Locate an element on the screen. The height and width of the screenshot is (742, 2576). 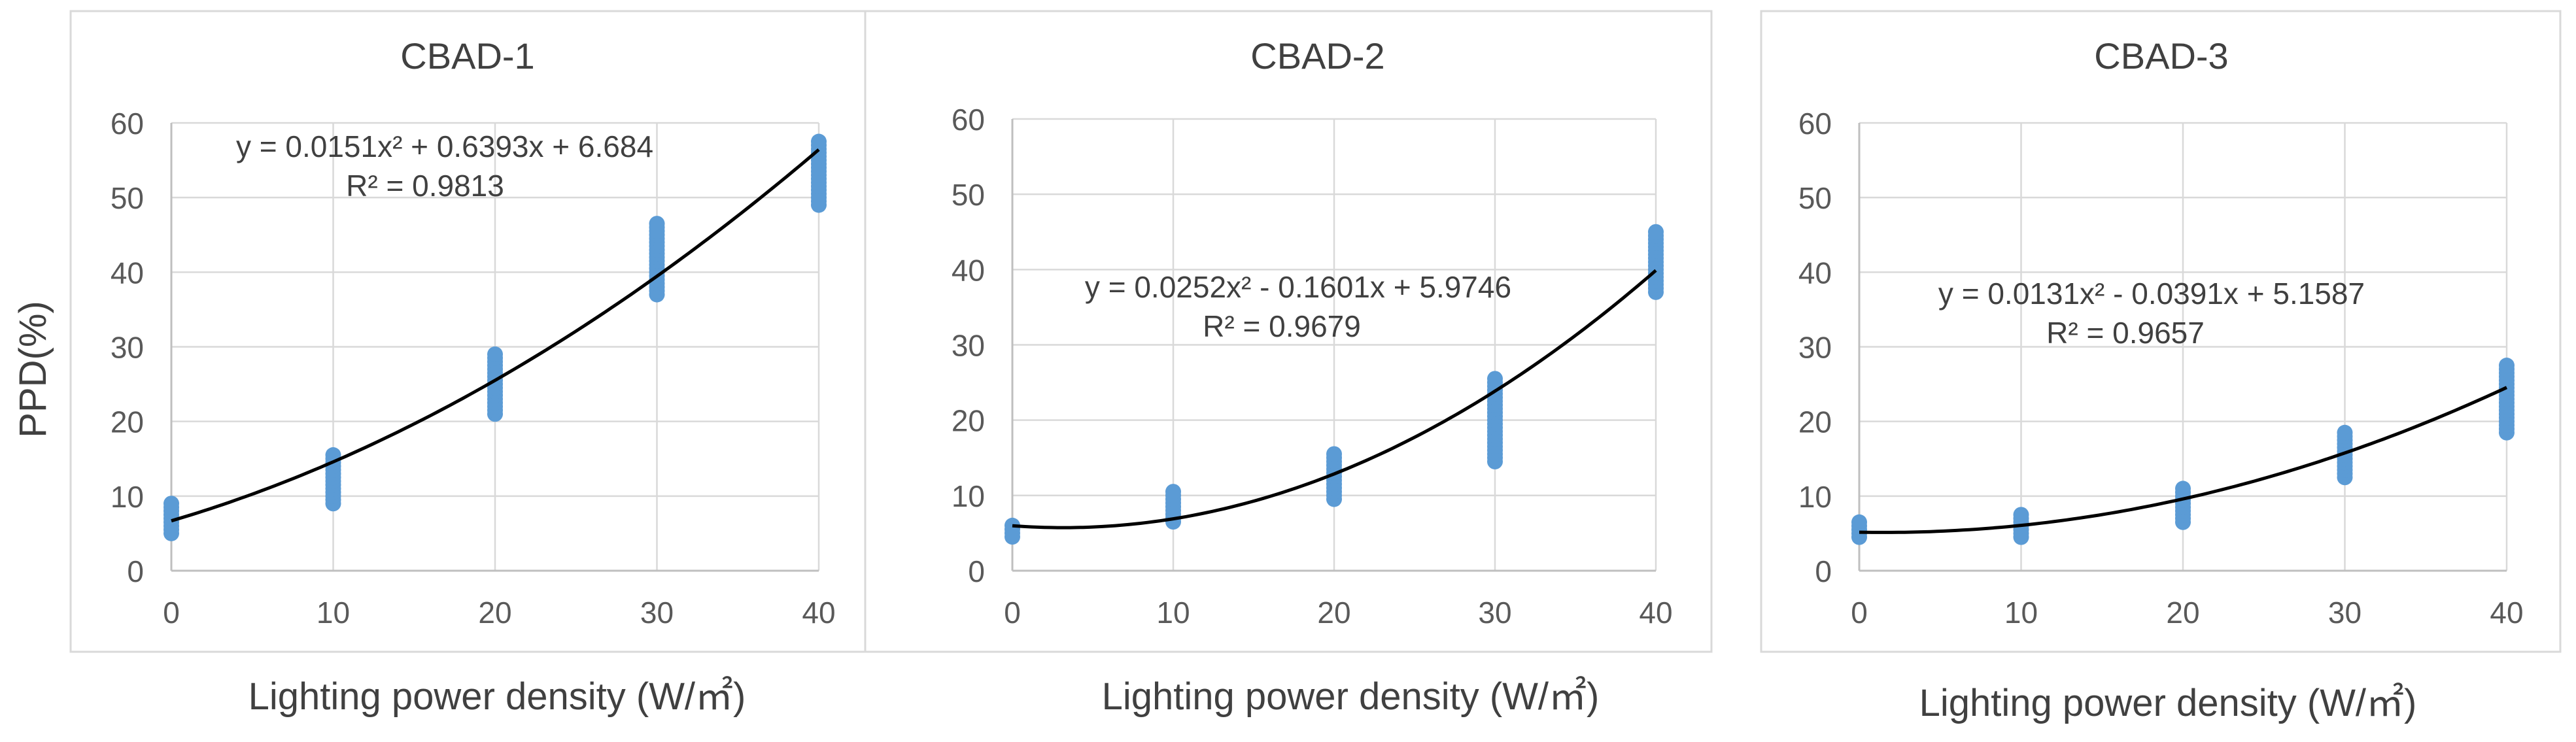
y-axis-label: PPD(%) is located at coordinates (33, 369).